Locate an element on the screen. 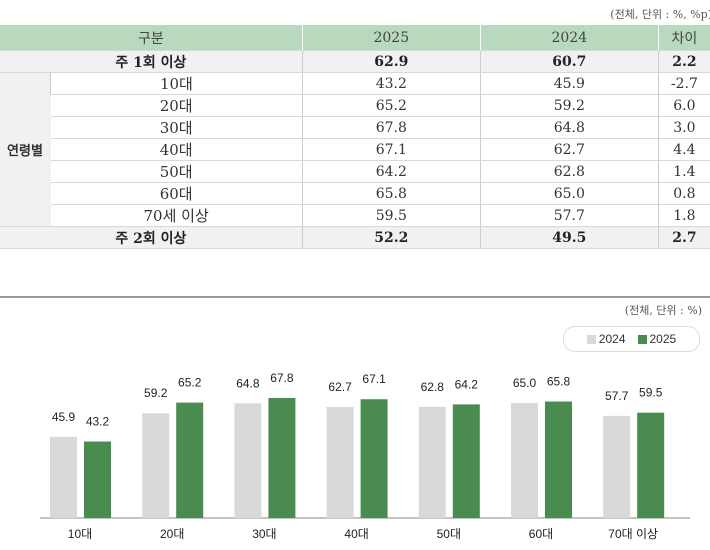  cell-2024: 59.2 is located at coordinates (569, 105).